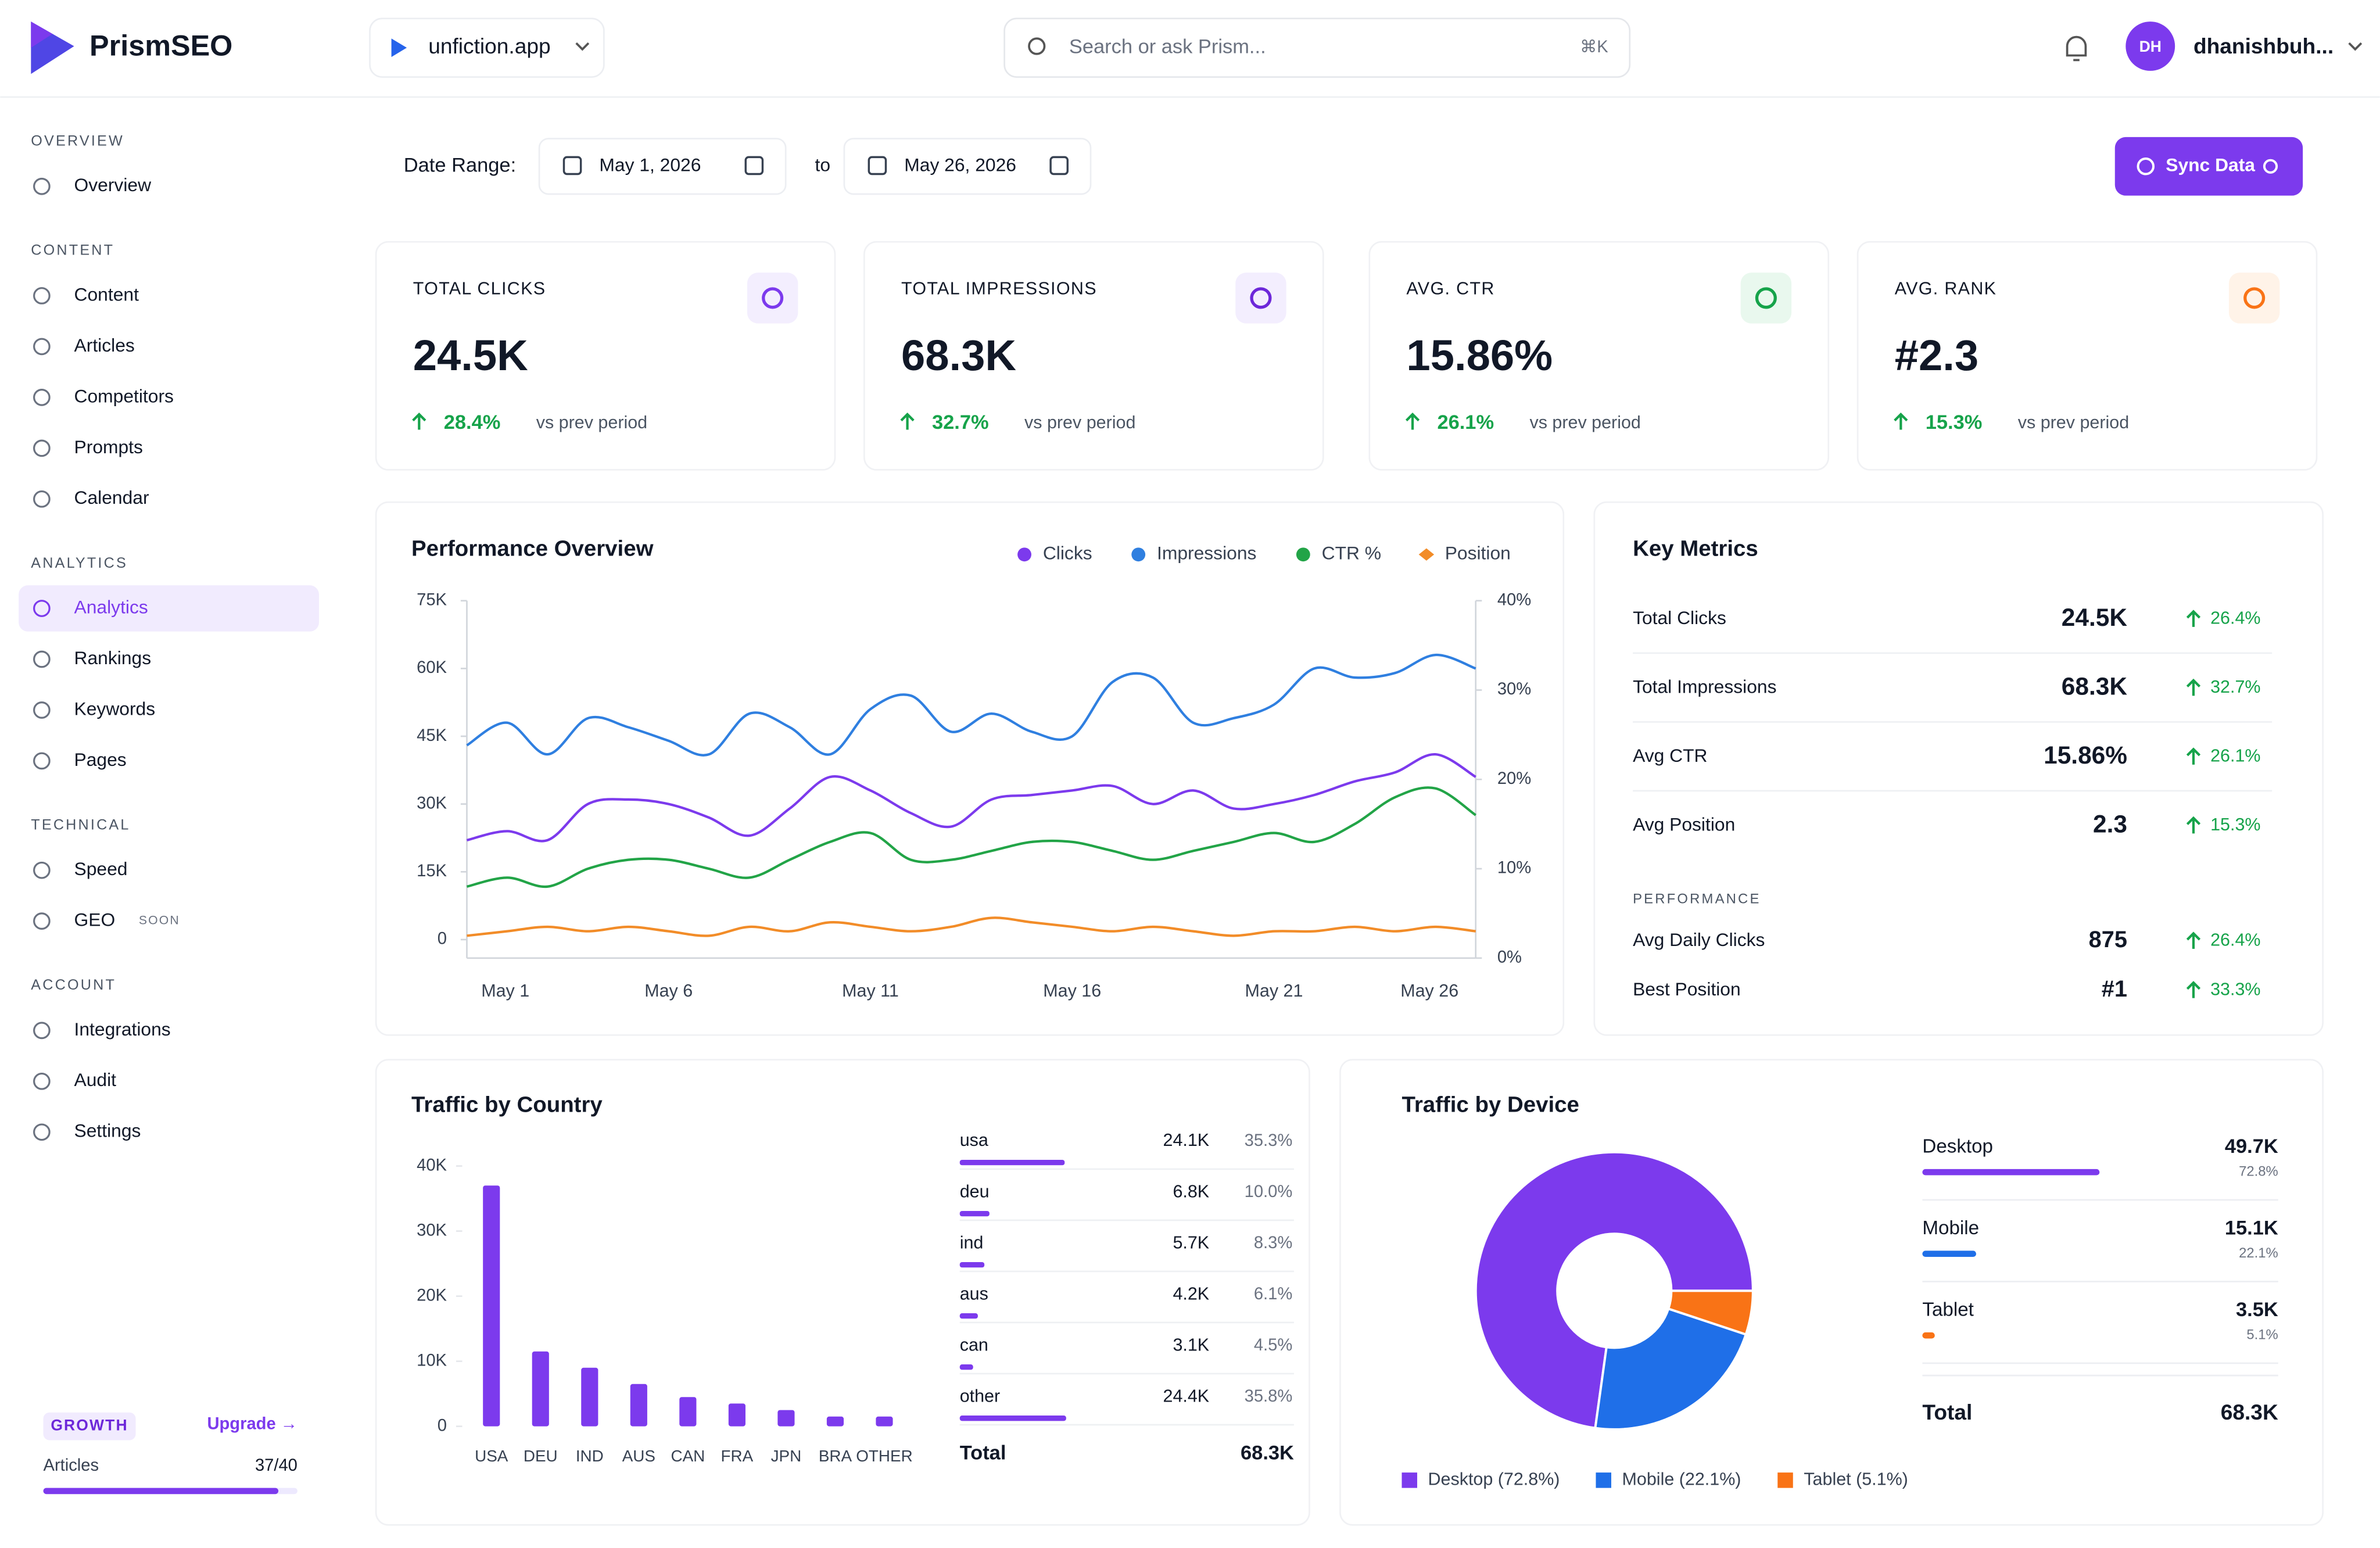 The height and width of the screenshot is (1548, 2380). I want to click on bell-icon, so click(2076, 48).